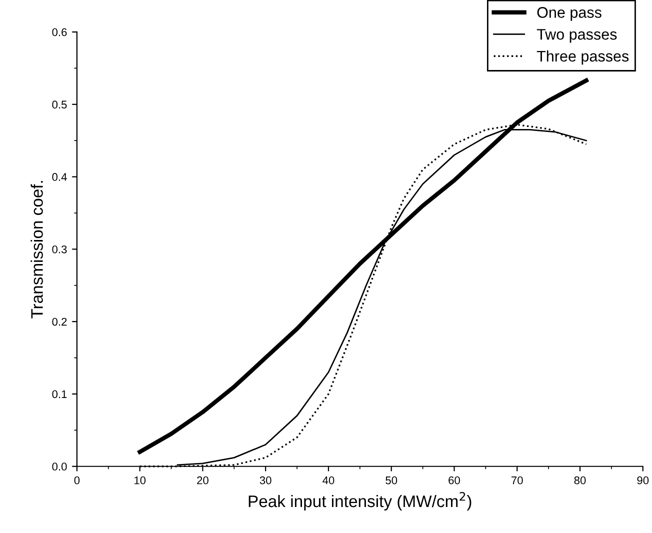 The image size is (652, 533). I want to click on legend-label: One pass, so click(569, 14).